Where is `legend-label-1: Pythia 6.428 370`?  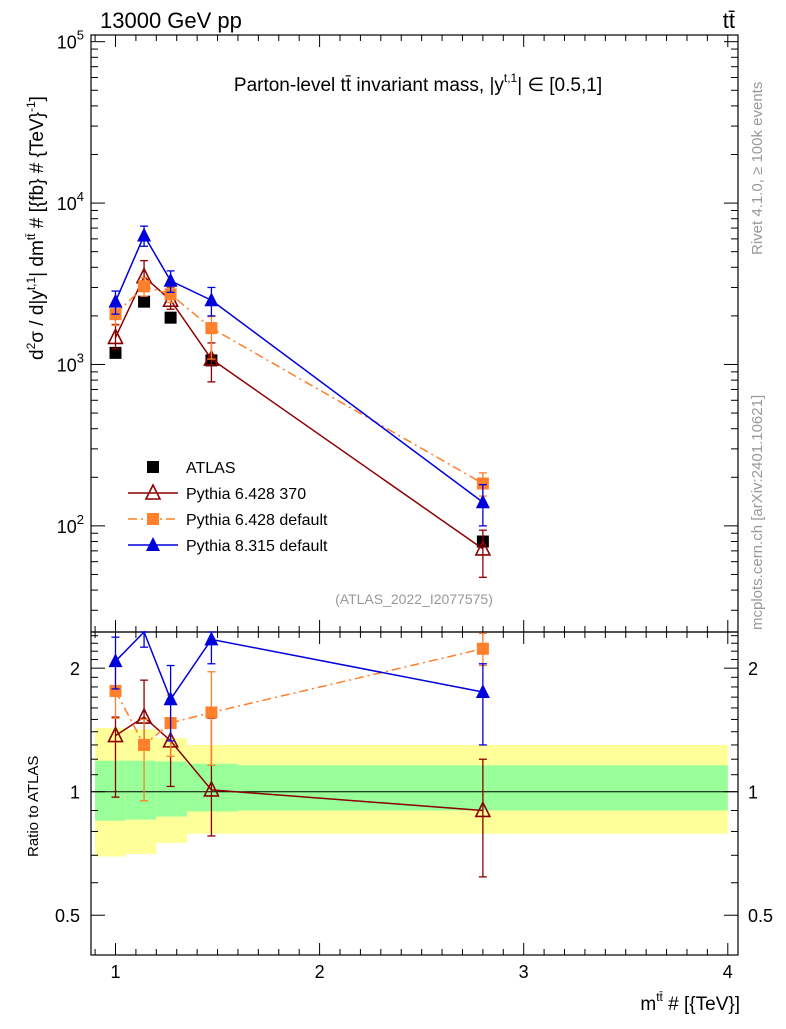
legend-label-1: Pythia 6.428 370 is located at coordinates (246, 494).